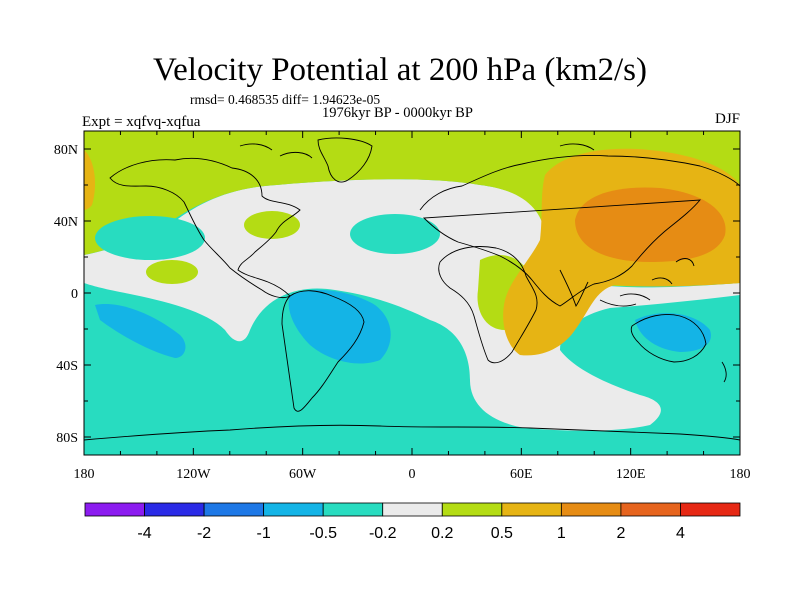  I want to click on coast-arctic-islands, so click(417, 151).